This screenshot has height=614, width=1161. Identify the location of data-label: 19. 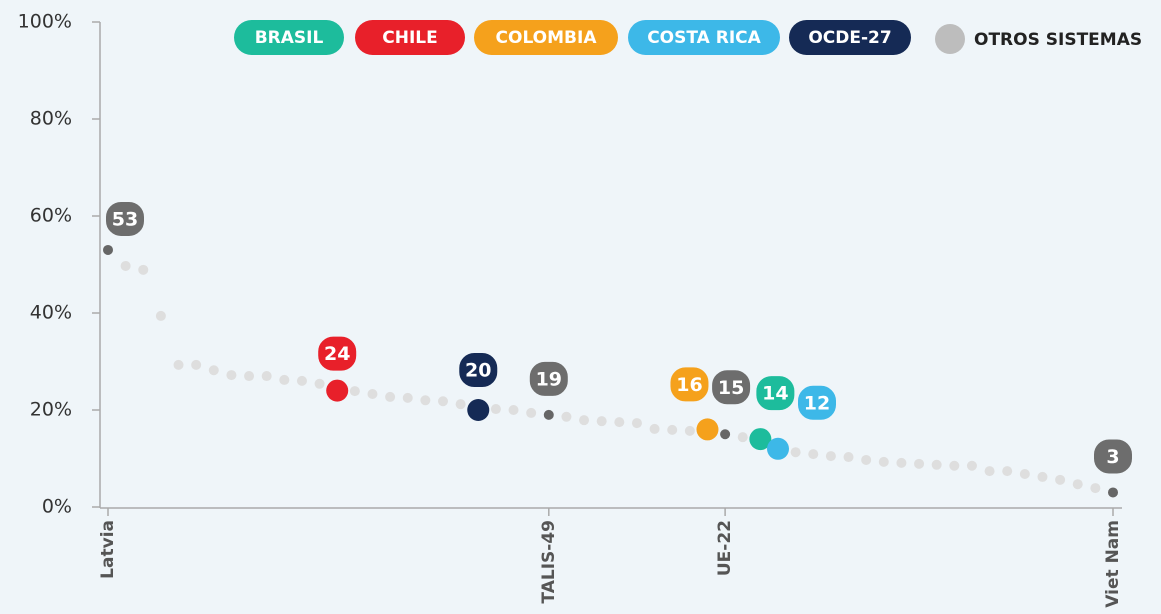
(549, 379).